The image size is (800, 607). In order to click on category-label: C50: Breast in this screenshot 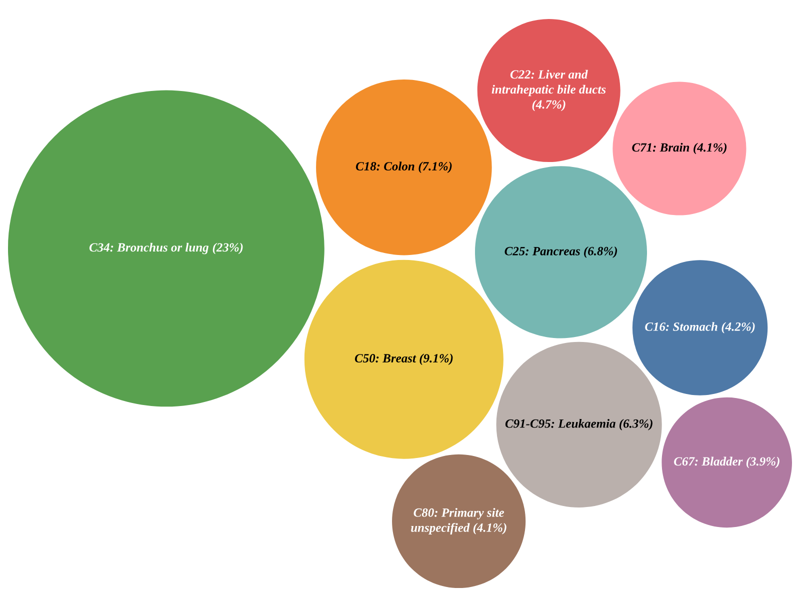, I will do `click(385, 358)`.